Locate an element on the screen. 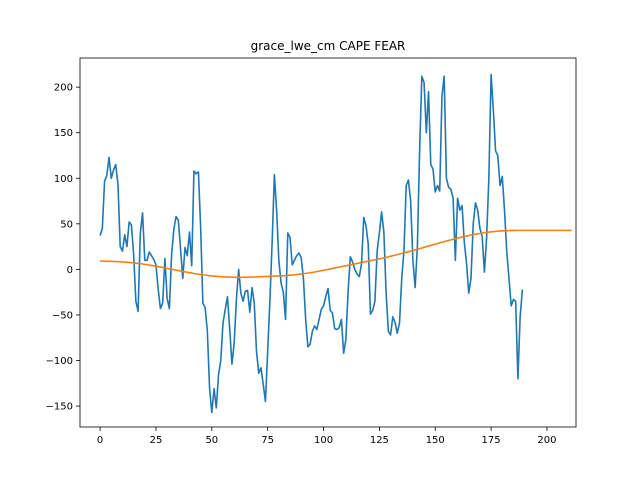 The width and height of the screenshot is (640, 480). y-axis: −150 −100 −50 0 50 100 150 200 is located at coordinates (63, 248).